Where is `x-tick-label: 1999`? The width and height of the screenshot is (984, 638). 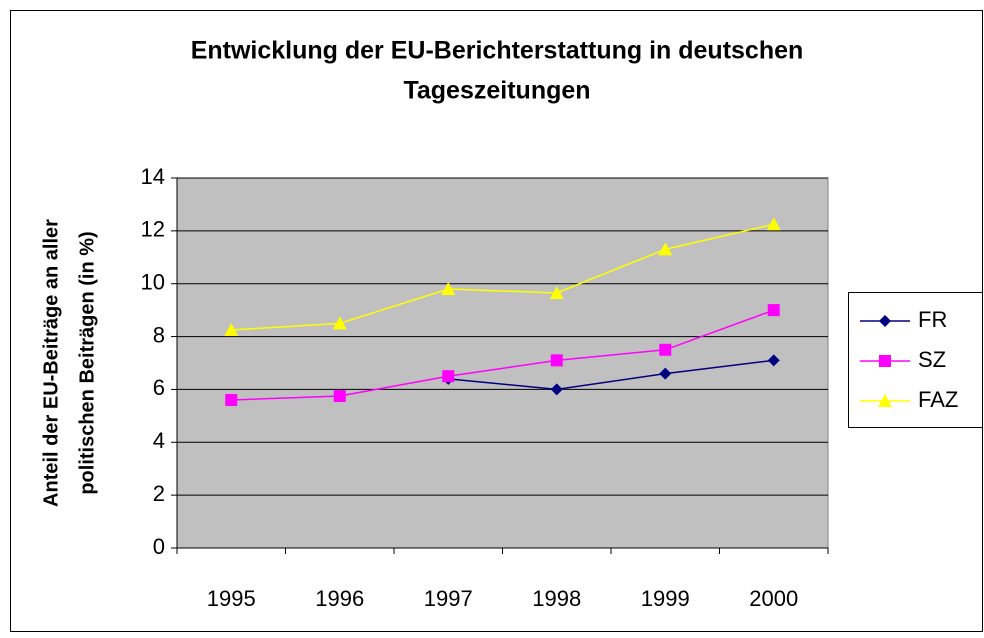
x-tick-label: 1999 is located at coordinates (665, 598).